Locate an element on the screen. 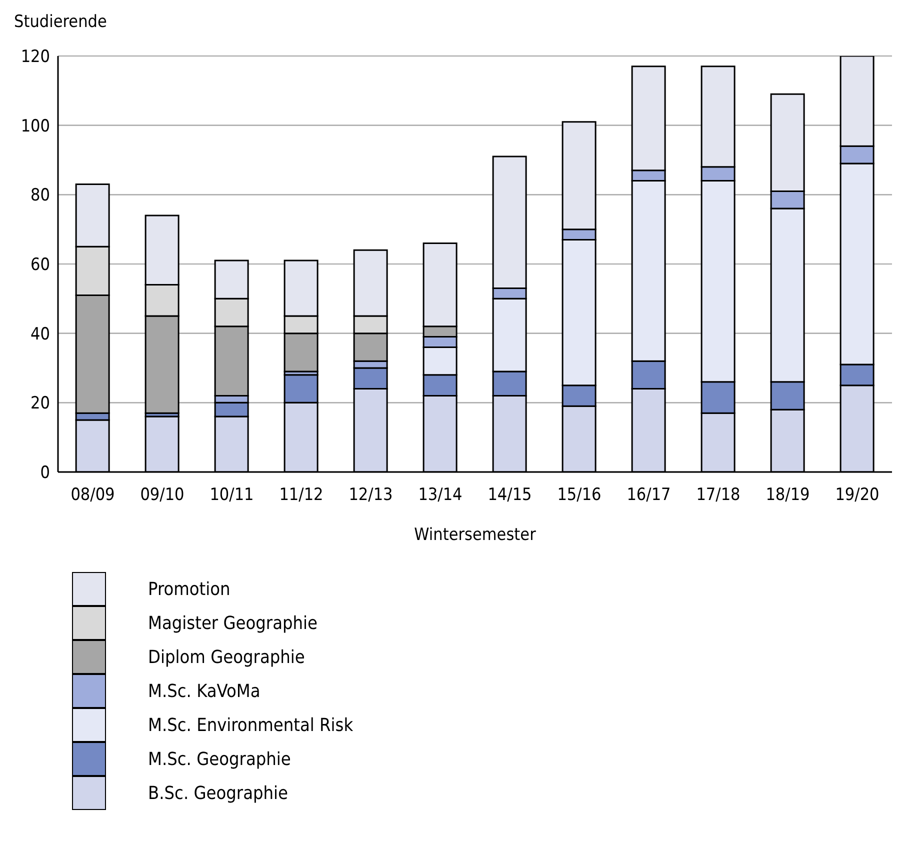  x-tick-label: 19/20 is located at coordinates (857, 495).